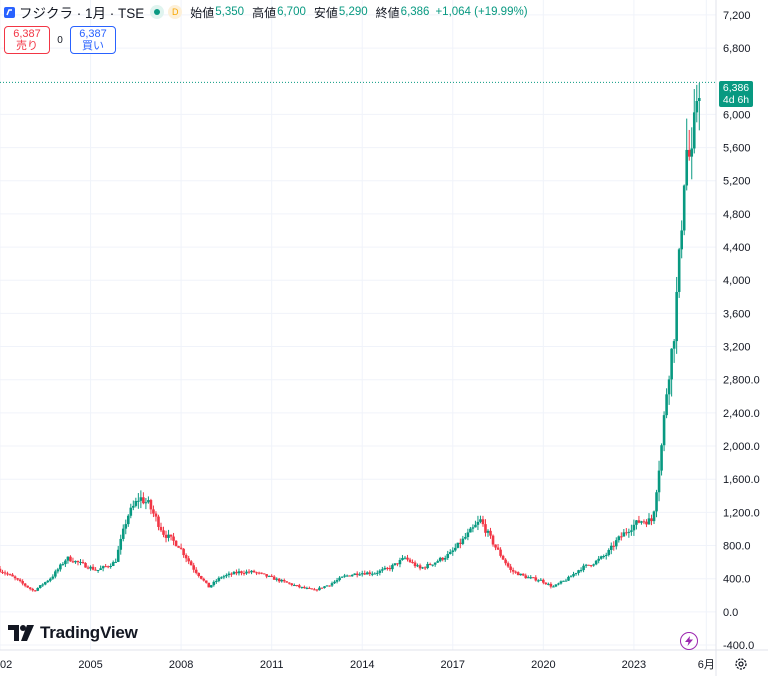  Describe the element at coordinates (73, 633) in the screenshot. I see `tradingview-logo: TradingView` at that location.